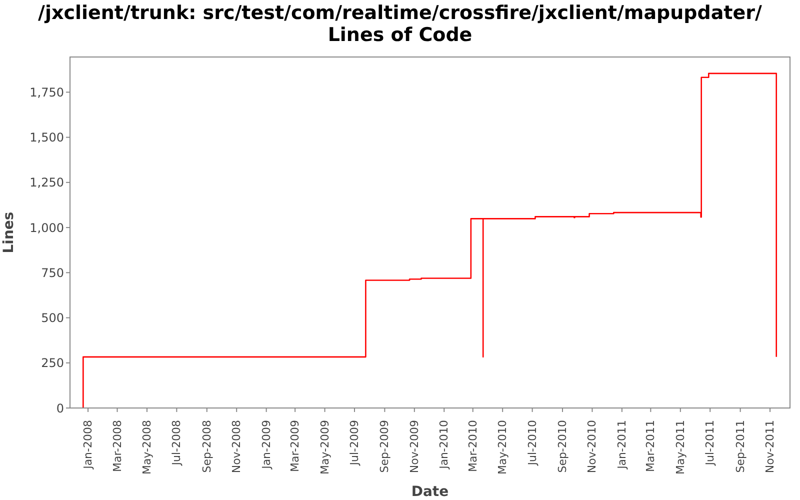 The image size is (800, 500). What do you see at coordinates (47, 92) in the screenshot?
I see `y-tick-label: 1,750` at bounding box center [47, 92].